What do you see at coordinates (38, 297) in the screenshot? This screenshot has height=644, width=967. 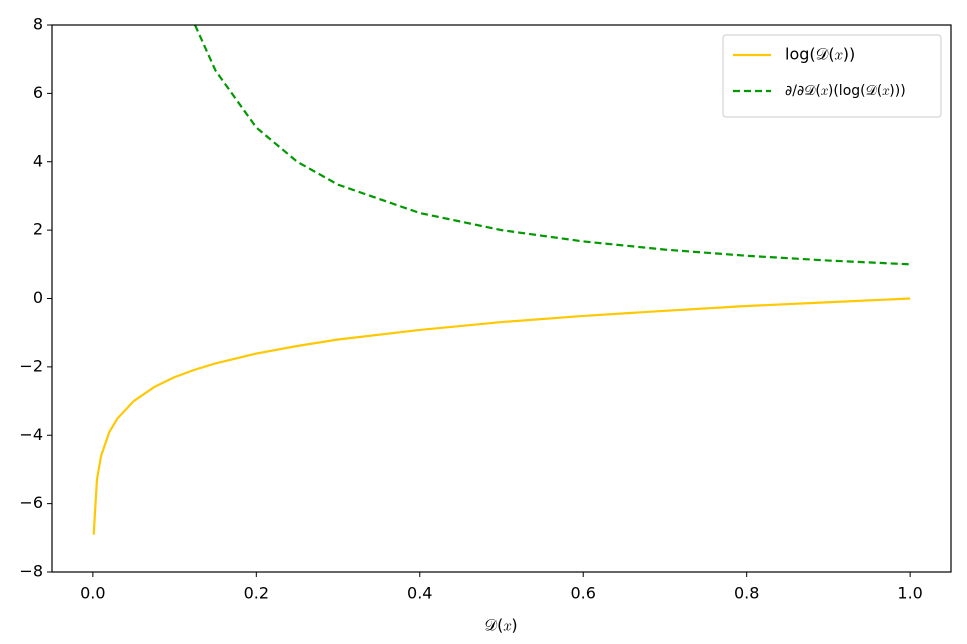 I see `y-tick-label: 0` at bounding box center [38, 297].